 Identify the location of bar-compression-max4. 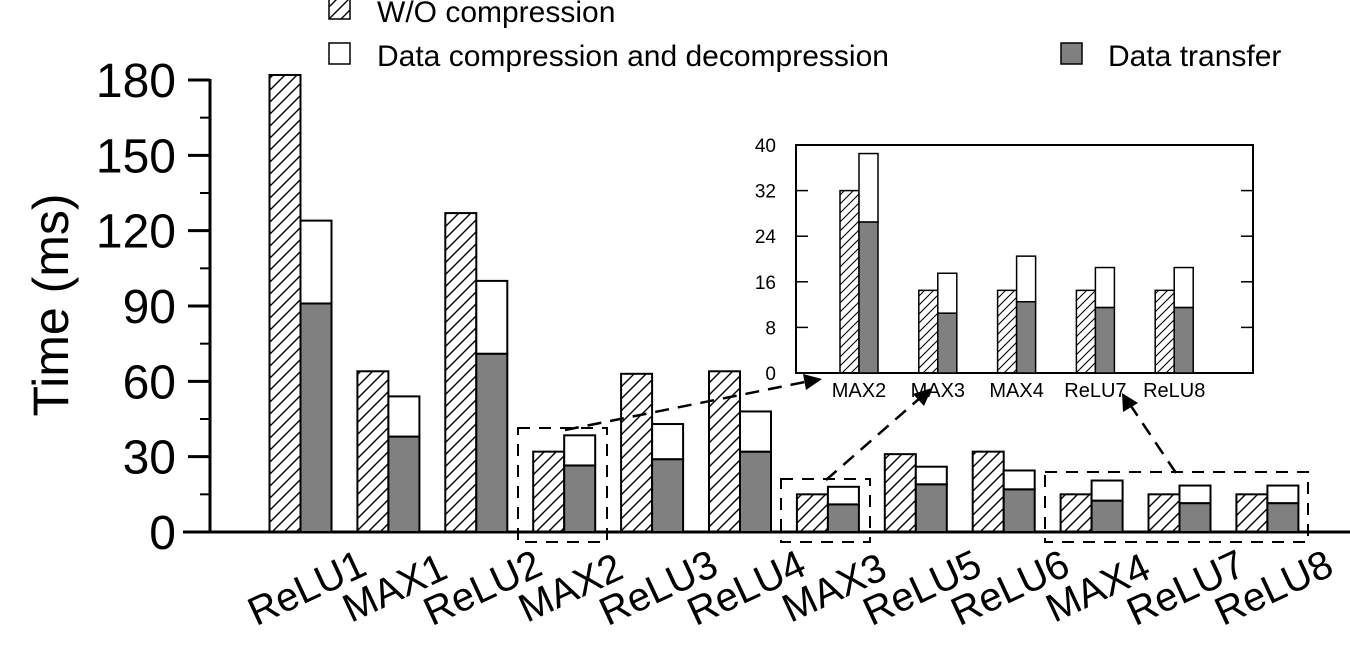
(1107, 490).